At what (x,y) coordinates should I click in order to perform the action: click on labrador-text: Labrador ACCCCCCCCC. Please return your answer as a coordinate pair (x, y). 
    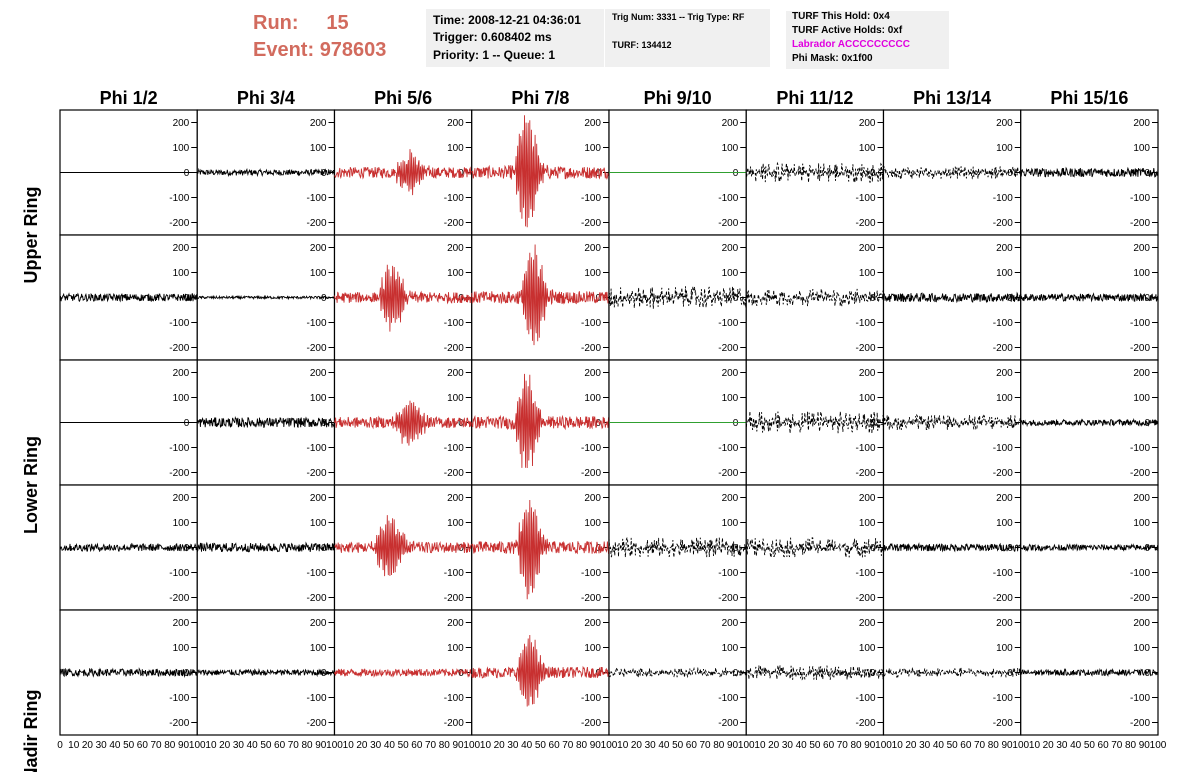
    Looking at the image, I should click on (851, 44).